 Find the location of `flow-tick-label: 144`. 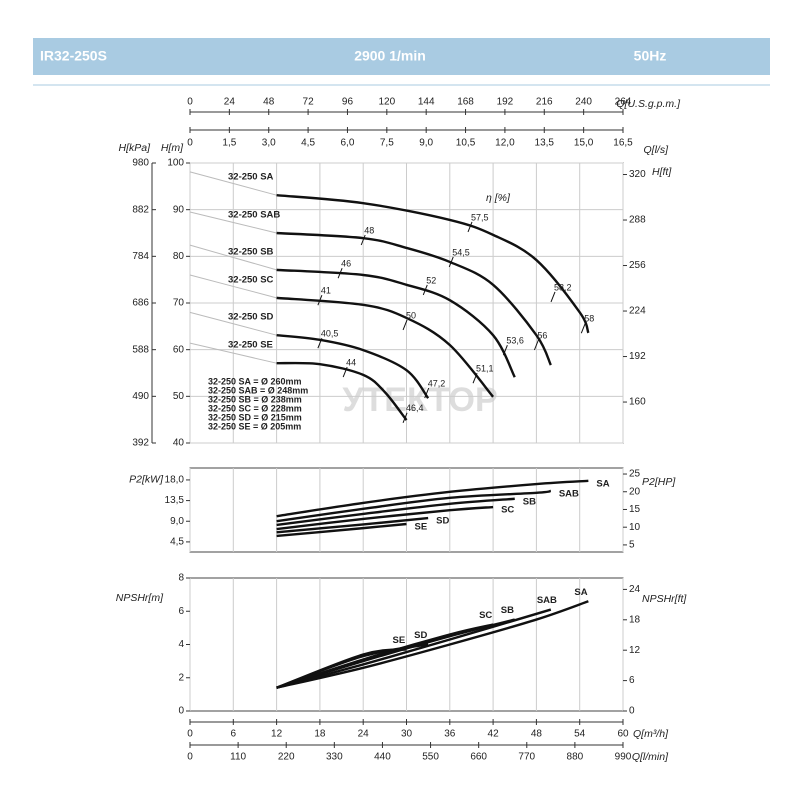

flow-tick-label: 144 is located at coordinates (426, 102).